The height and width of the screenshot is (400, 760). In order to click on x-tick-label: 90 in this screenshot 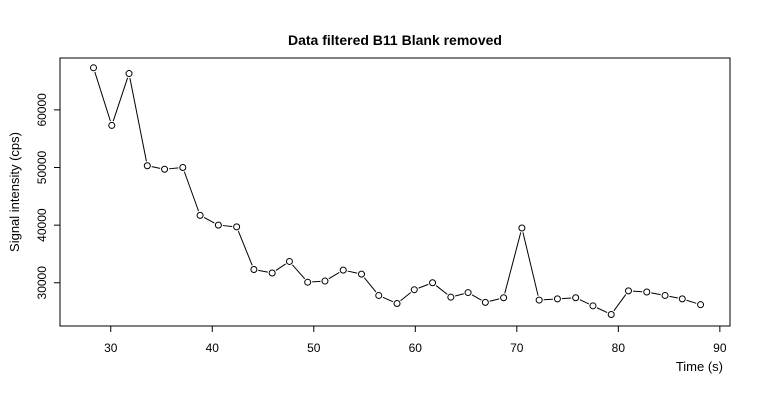, I will do `click(720, 348)`.